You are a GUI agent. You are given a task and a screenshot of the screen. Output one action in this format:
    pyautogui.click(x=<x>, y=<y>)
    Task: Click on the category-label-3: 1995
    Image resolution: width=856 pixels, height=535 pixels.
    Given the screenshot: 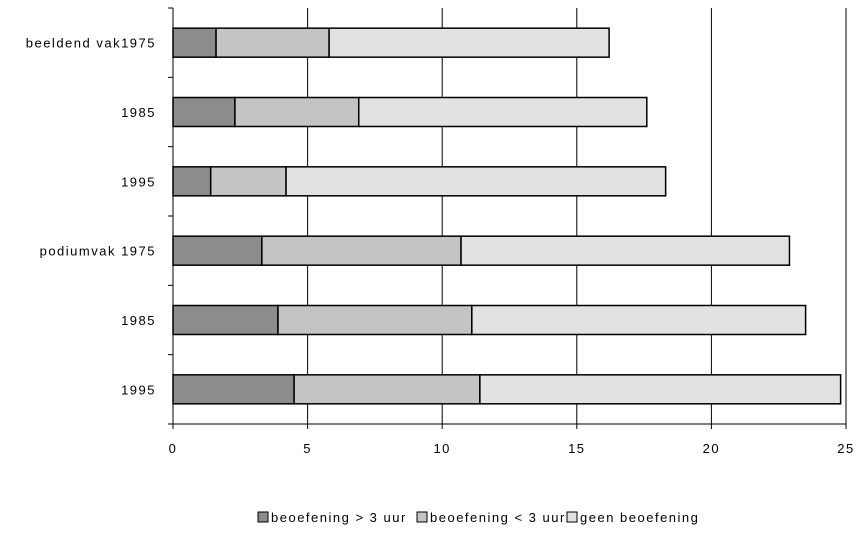 What is the action you would take?
    pyautogui.click(x=138, y=181)
    